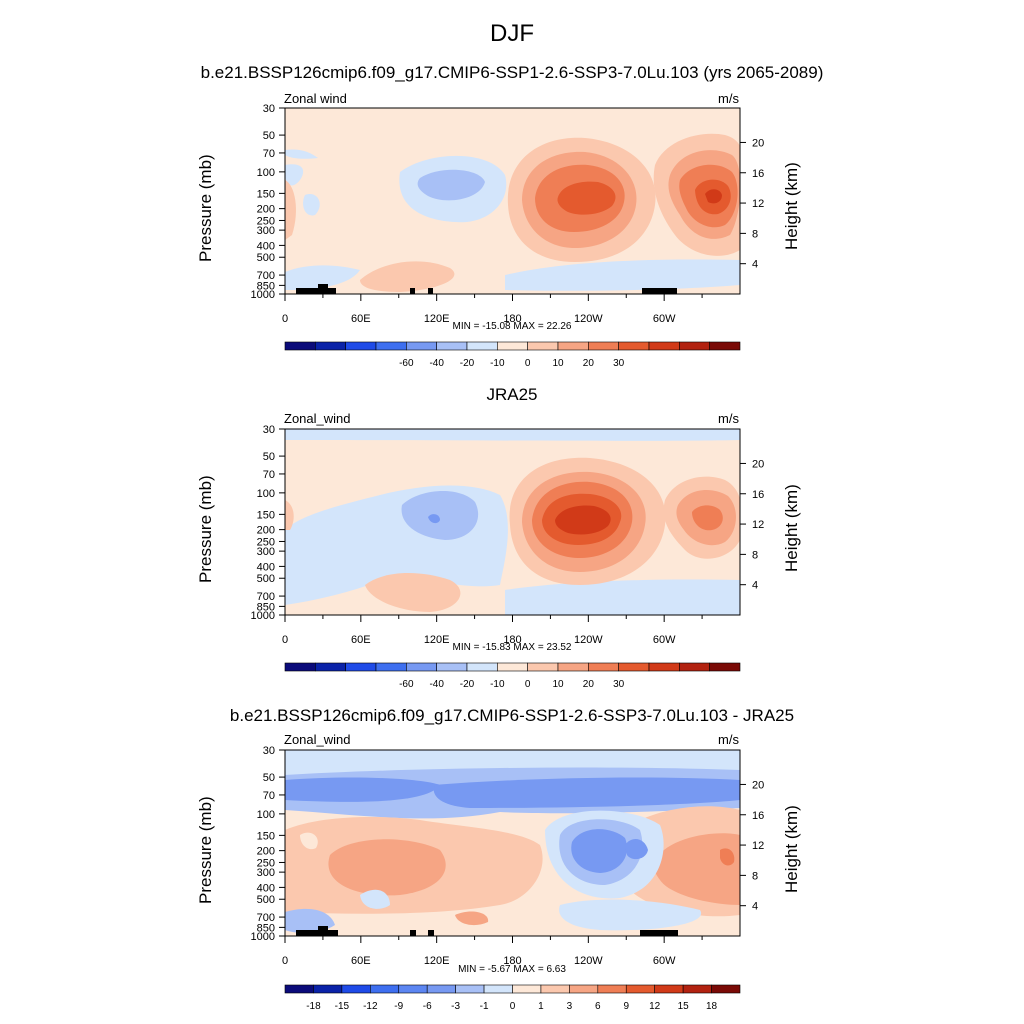 The height and width of the screenshot is (1024, 1024). I want to click on x-tick-label: 0, so click(285, 319).